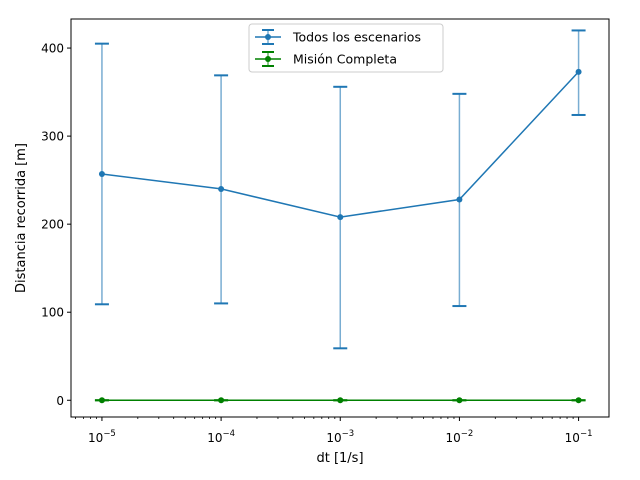 The width and height of the screenshot is (640, 480). I want to click on y-tick-label: 200, so click(52, 225).